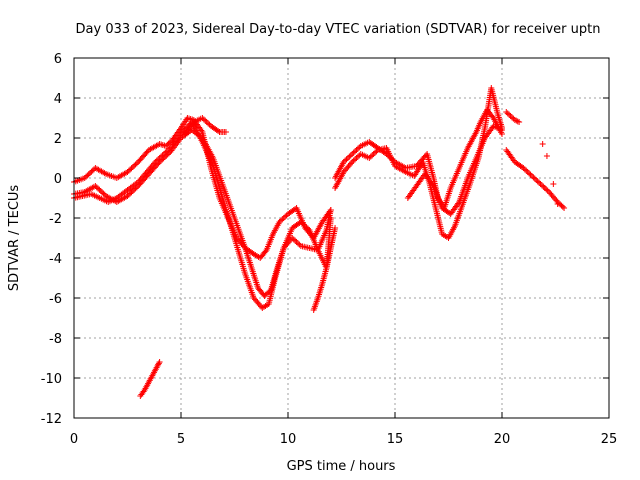  I want to click on y-tick-label: 6, so click(58, 59).